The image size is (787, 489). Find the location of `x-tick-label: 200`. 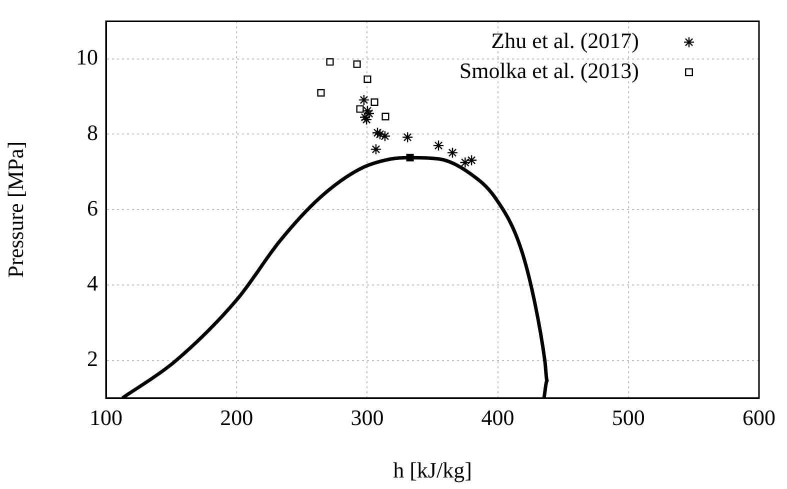

x-tick-label: 200 is located at coordinates (237, 417).